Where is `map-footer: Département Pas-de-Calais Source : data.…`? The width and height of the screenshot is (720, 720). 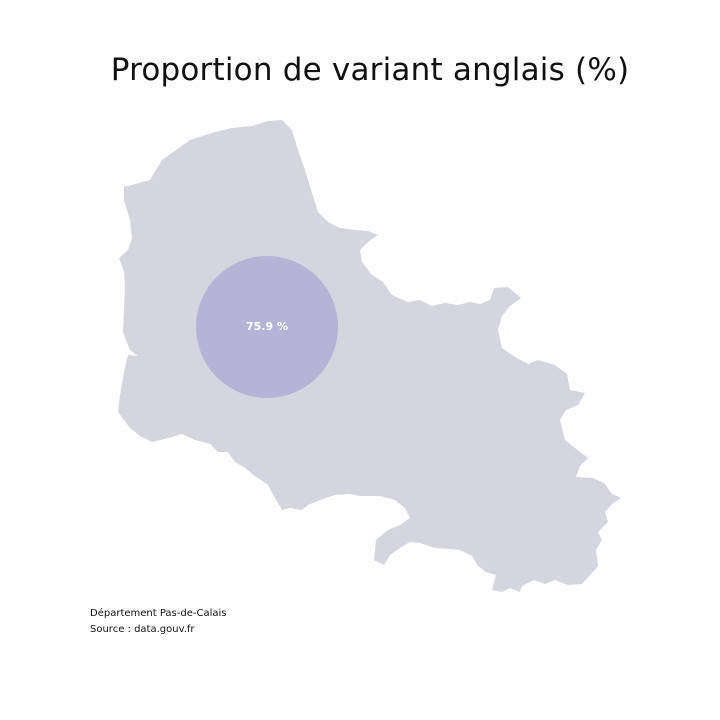
map-footer: Département Pas-de-Calais Source : data.… is located at coordinates (158, 622).